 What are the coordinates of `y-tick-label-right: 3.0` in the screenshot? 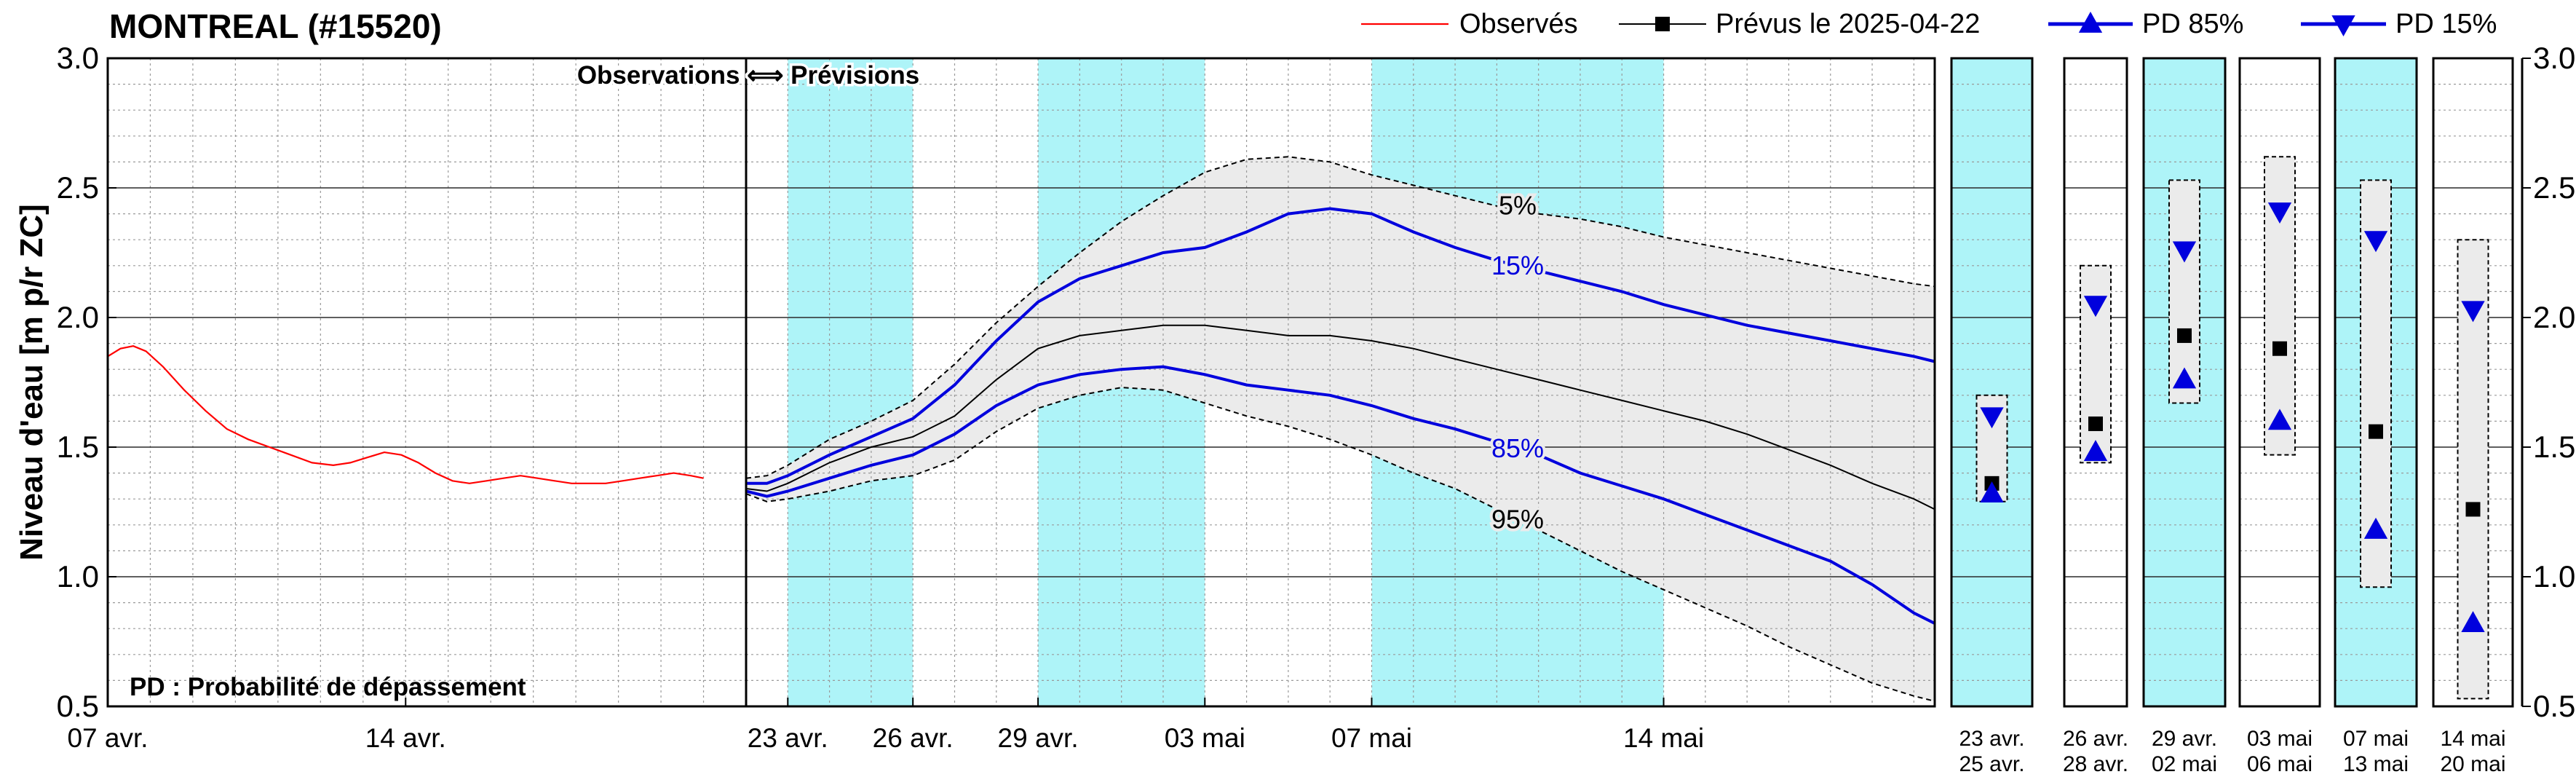 It's located at (2554, 58).